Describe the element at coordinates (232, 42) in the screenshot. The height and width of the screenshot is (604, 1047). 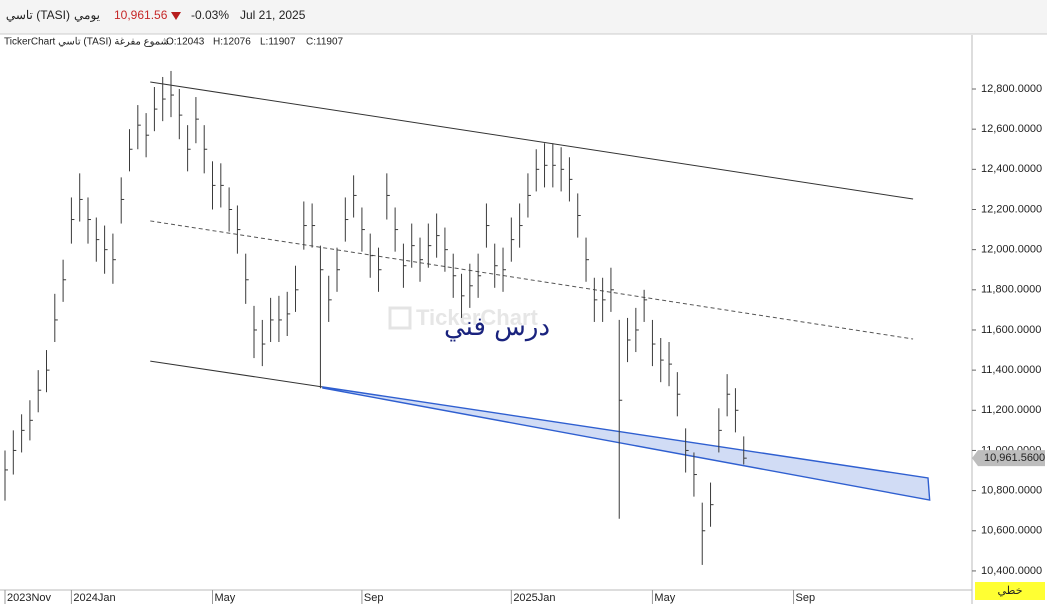
I see `info-high: H:12076` at that location.